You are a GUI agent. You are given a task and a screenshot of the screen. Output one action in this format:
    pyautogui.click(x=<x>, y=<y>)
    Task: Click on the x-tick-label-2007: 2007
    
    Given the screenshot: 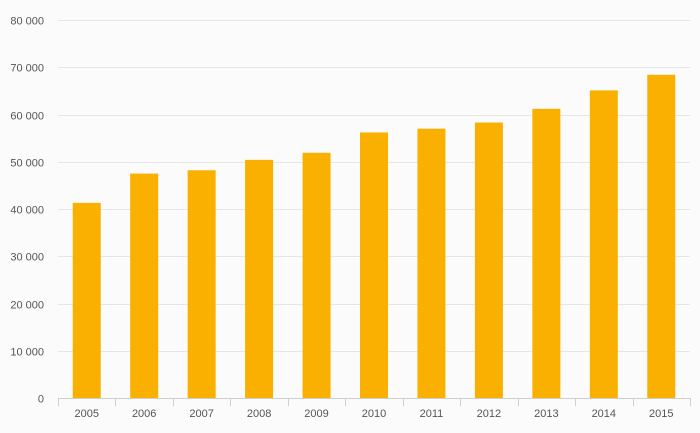 What is the action you would take?
    pyautogui.click(x=201, y=414)
    